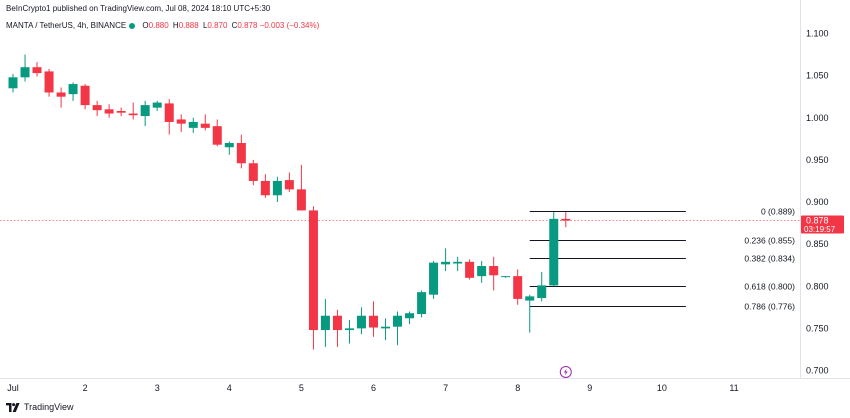 Image resolution: width=850 pixels, height=418 pixels. What do you see at coordinates (817, 160) in the screenshot?
I see `y-tick-label: 0.950` at bounding box center [817, 160].